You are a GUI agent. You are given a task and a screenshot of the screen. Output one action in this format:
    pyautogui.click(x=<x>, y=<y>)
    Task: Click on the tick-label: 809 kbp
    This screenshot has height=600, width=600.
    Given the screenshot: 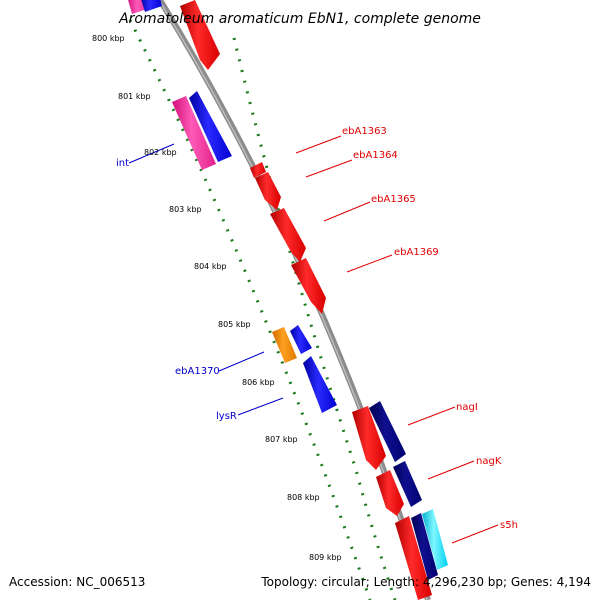 What is the action you would take?
    pyautogui.click(x=325, y=557)
    